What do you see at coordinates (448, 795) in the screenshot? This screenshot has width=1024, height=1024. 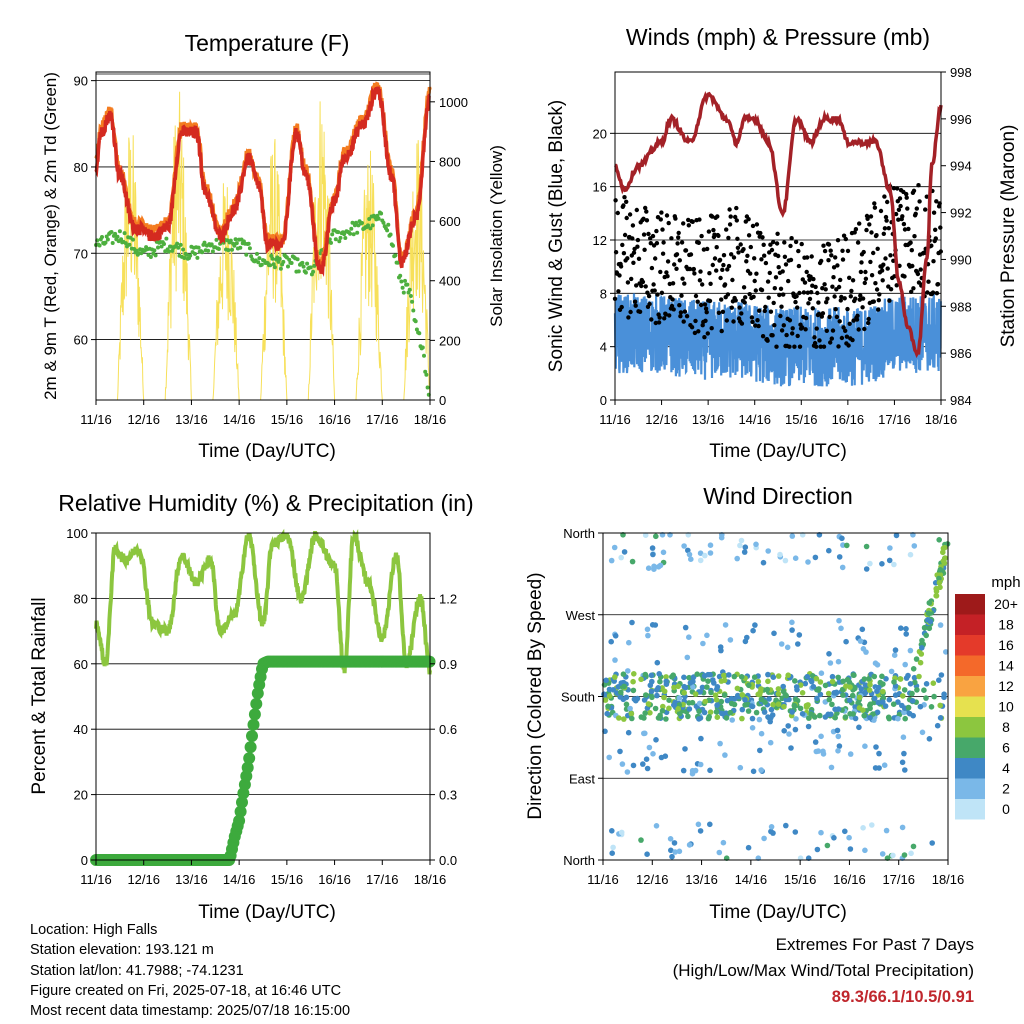 I see `y2-tick-label: 0.3` at bounding box center [448, 795].